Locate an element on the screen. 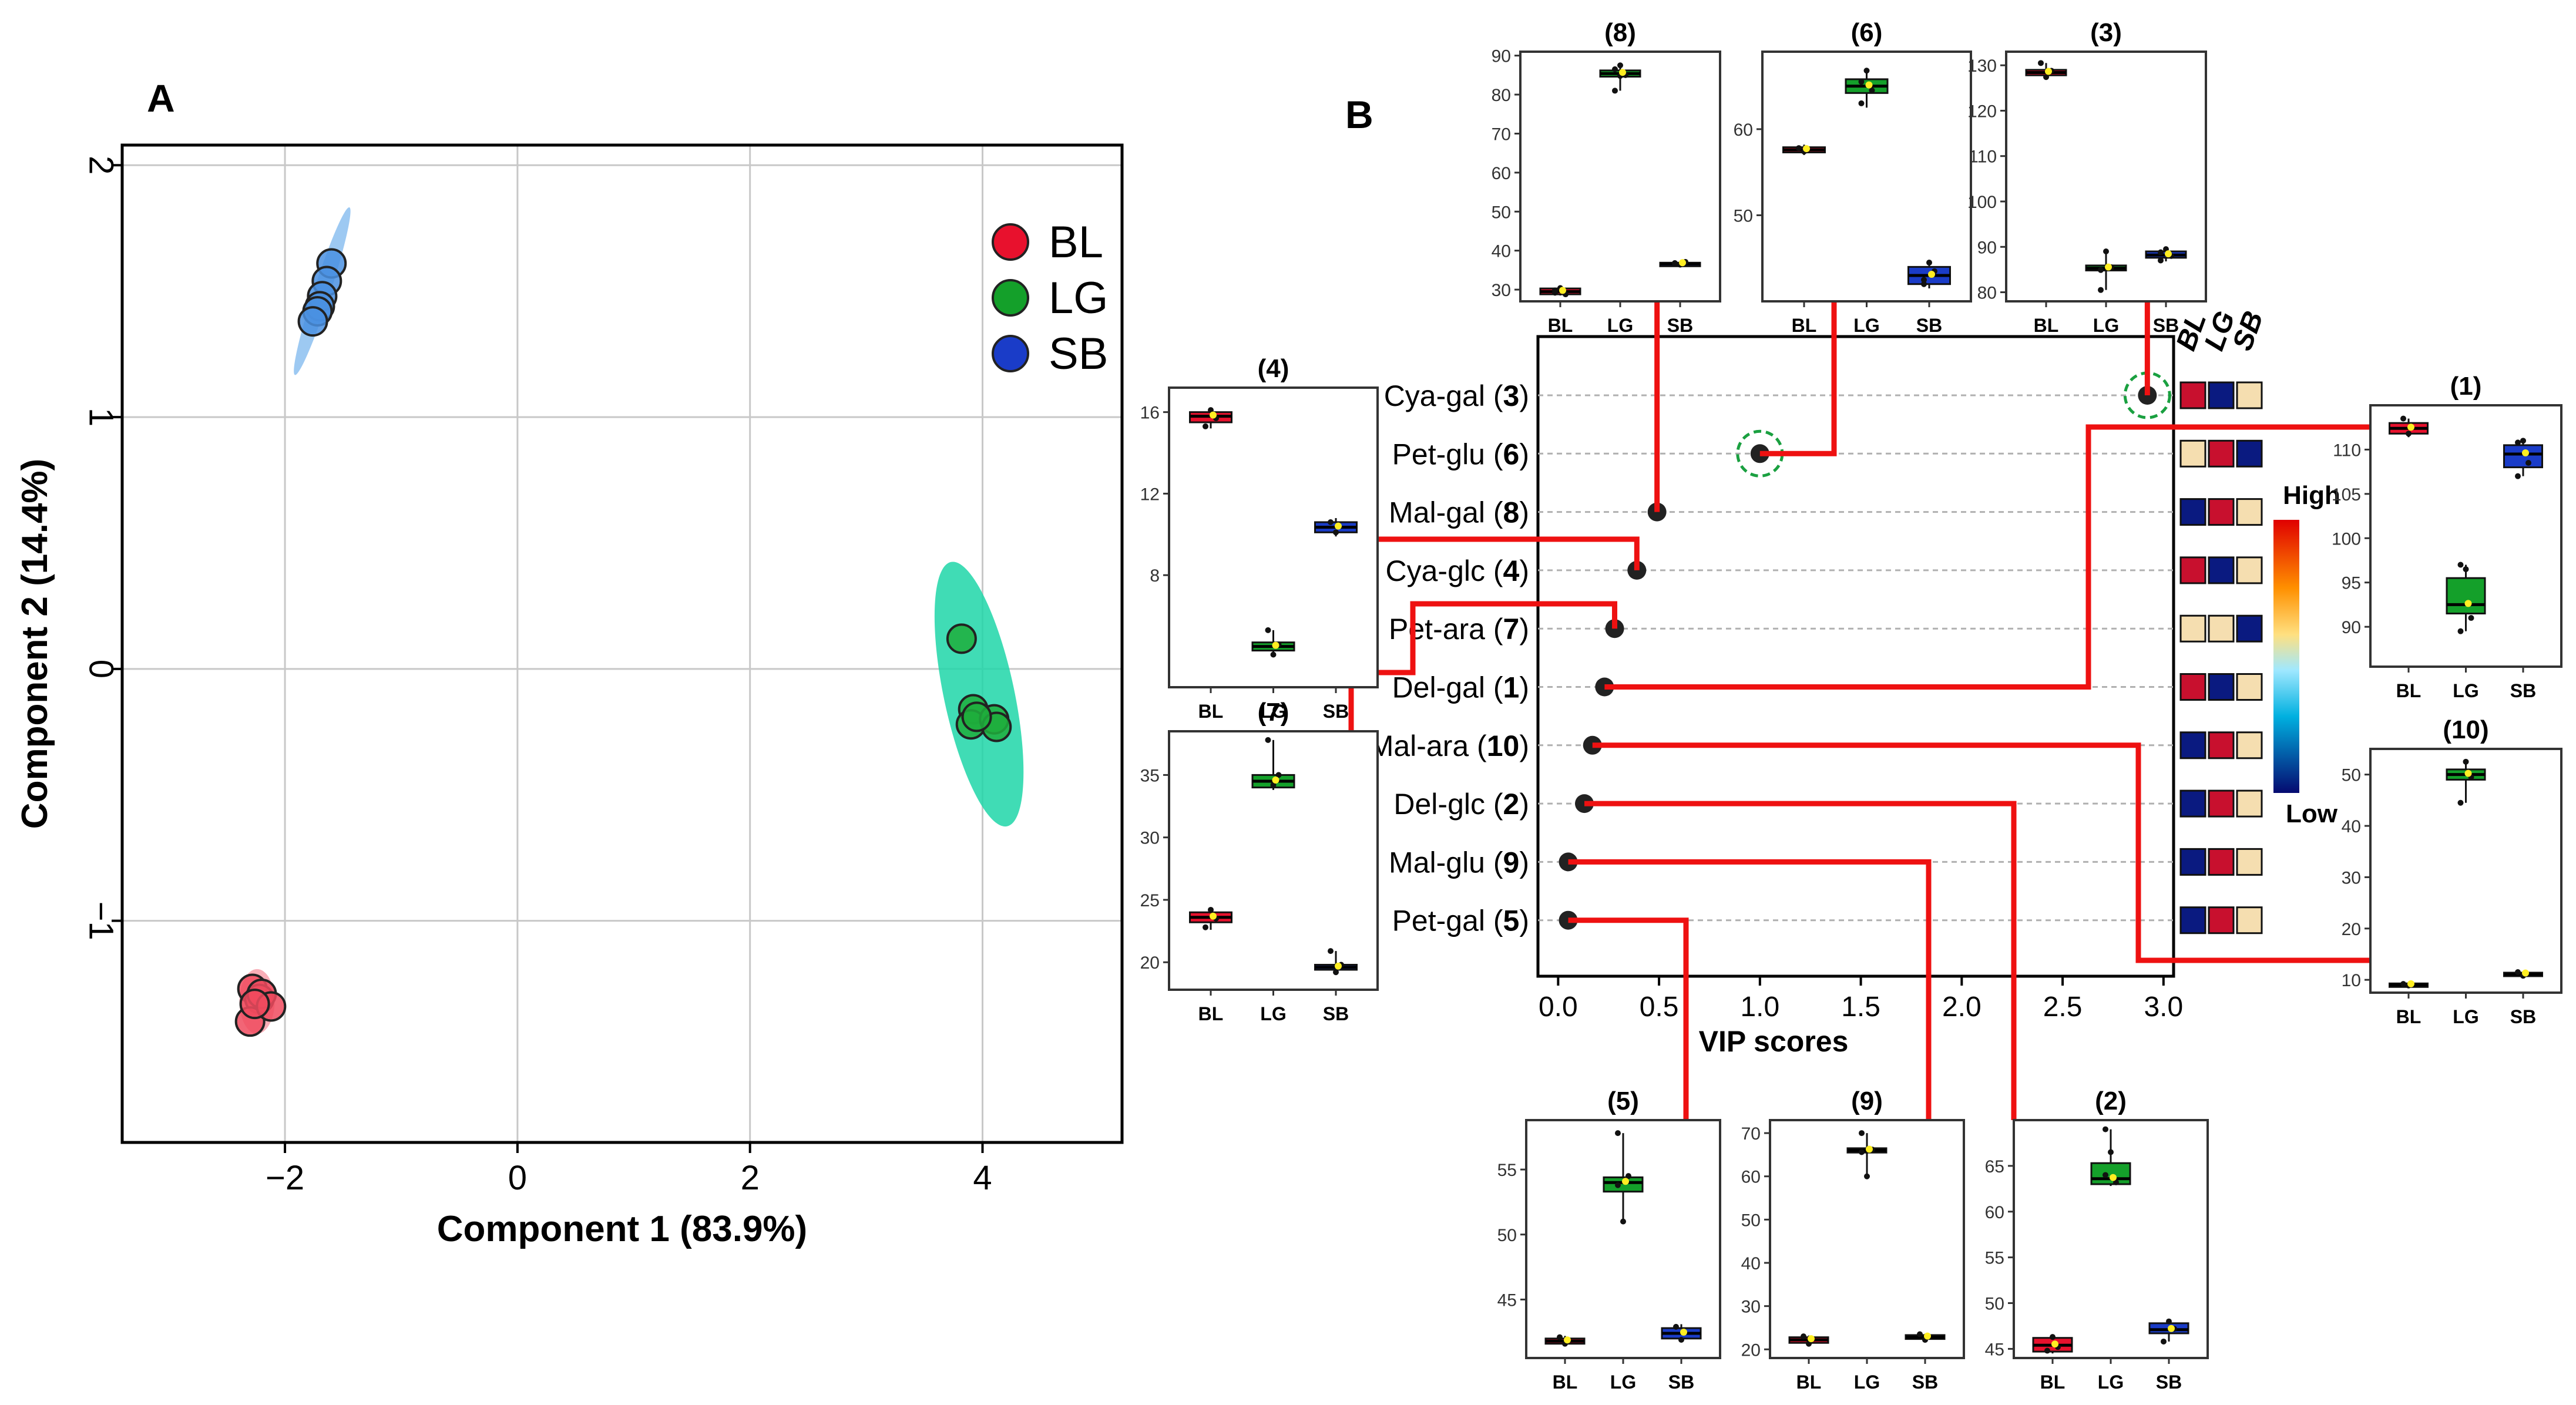  panel-b-label: B is located at coordinates (1359, 114).